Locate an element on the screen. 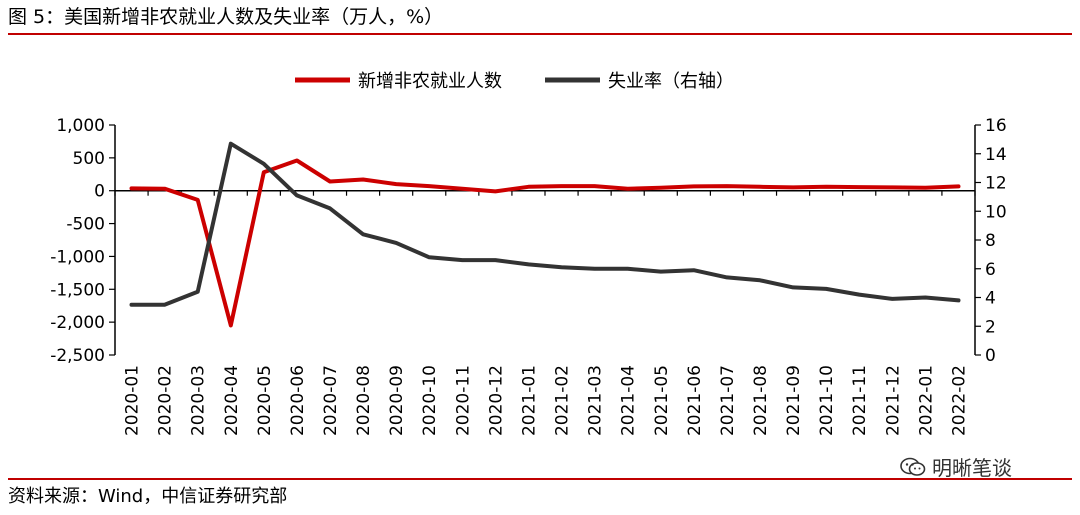 The width and height of the screenshot is (1080, 515). source-rule is located at coordinates (540, 479).